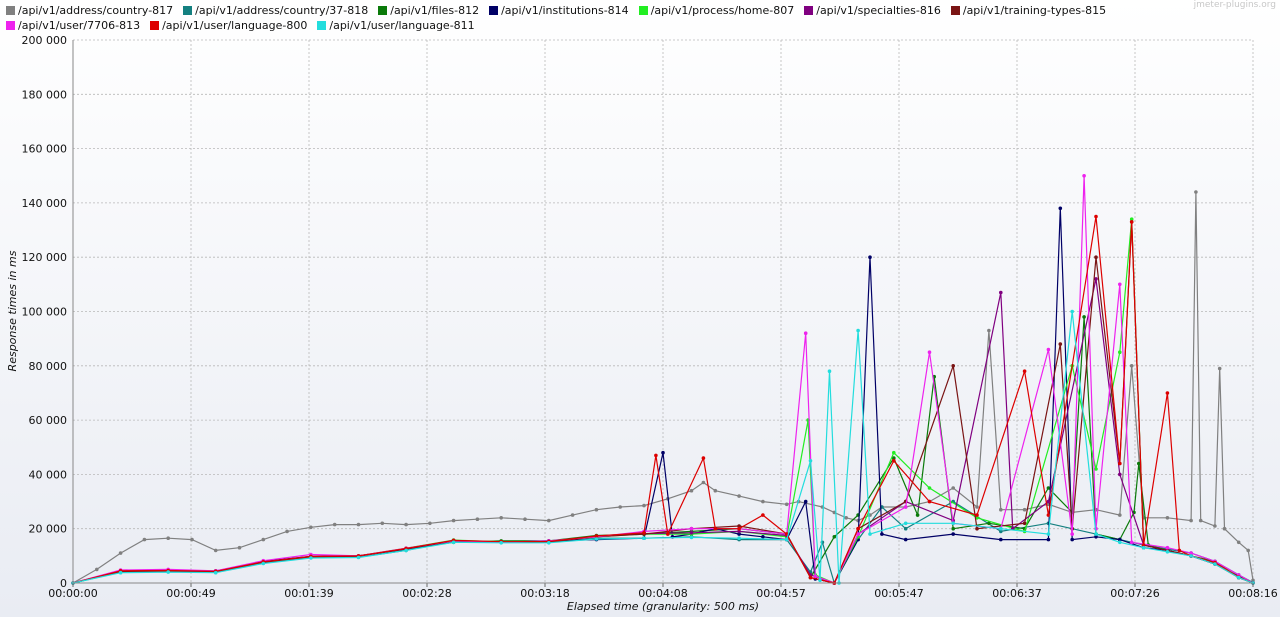 The image size is (1280, 617). Describe the element at coordinates (1034, 10) in the screenshot. I see `legend-label: /api/v1/training-types-815` at that location.